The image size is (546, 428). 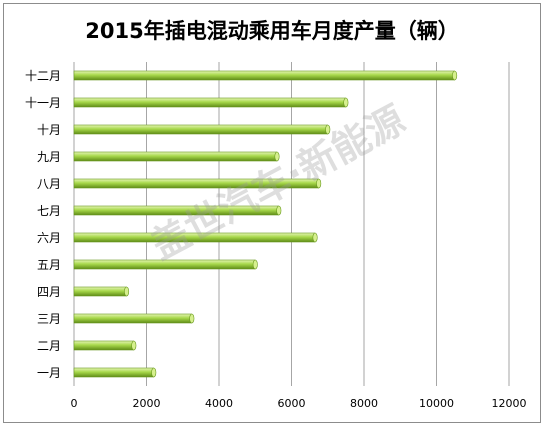 What do you see at coordinates (49, 157) in the screenshot?
I see `y-category-label: 九月` at bounding box center [49, 157].